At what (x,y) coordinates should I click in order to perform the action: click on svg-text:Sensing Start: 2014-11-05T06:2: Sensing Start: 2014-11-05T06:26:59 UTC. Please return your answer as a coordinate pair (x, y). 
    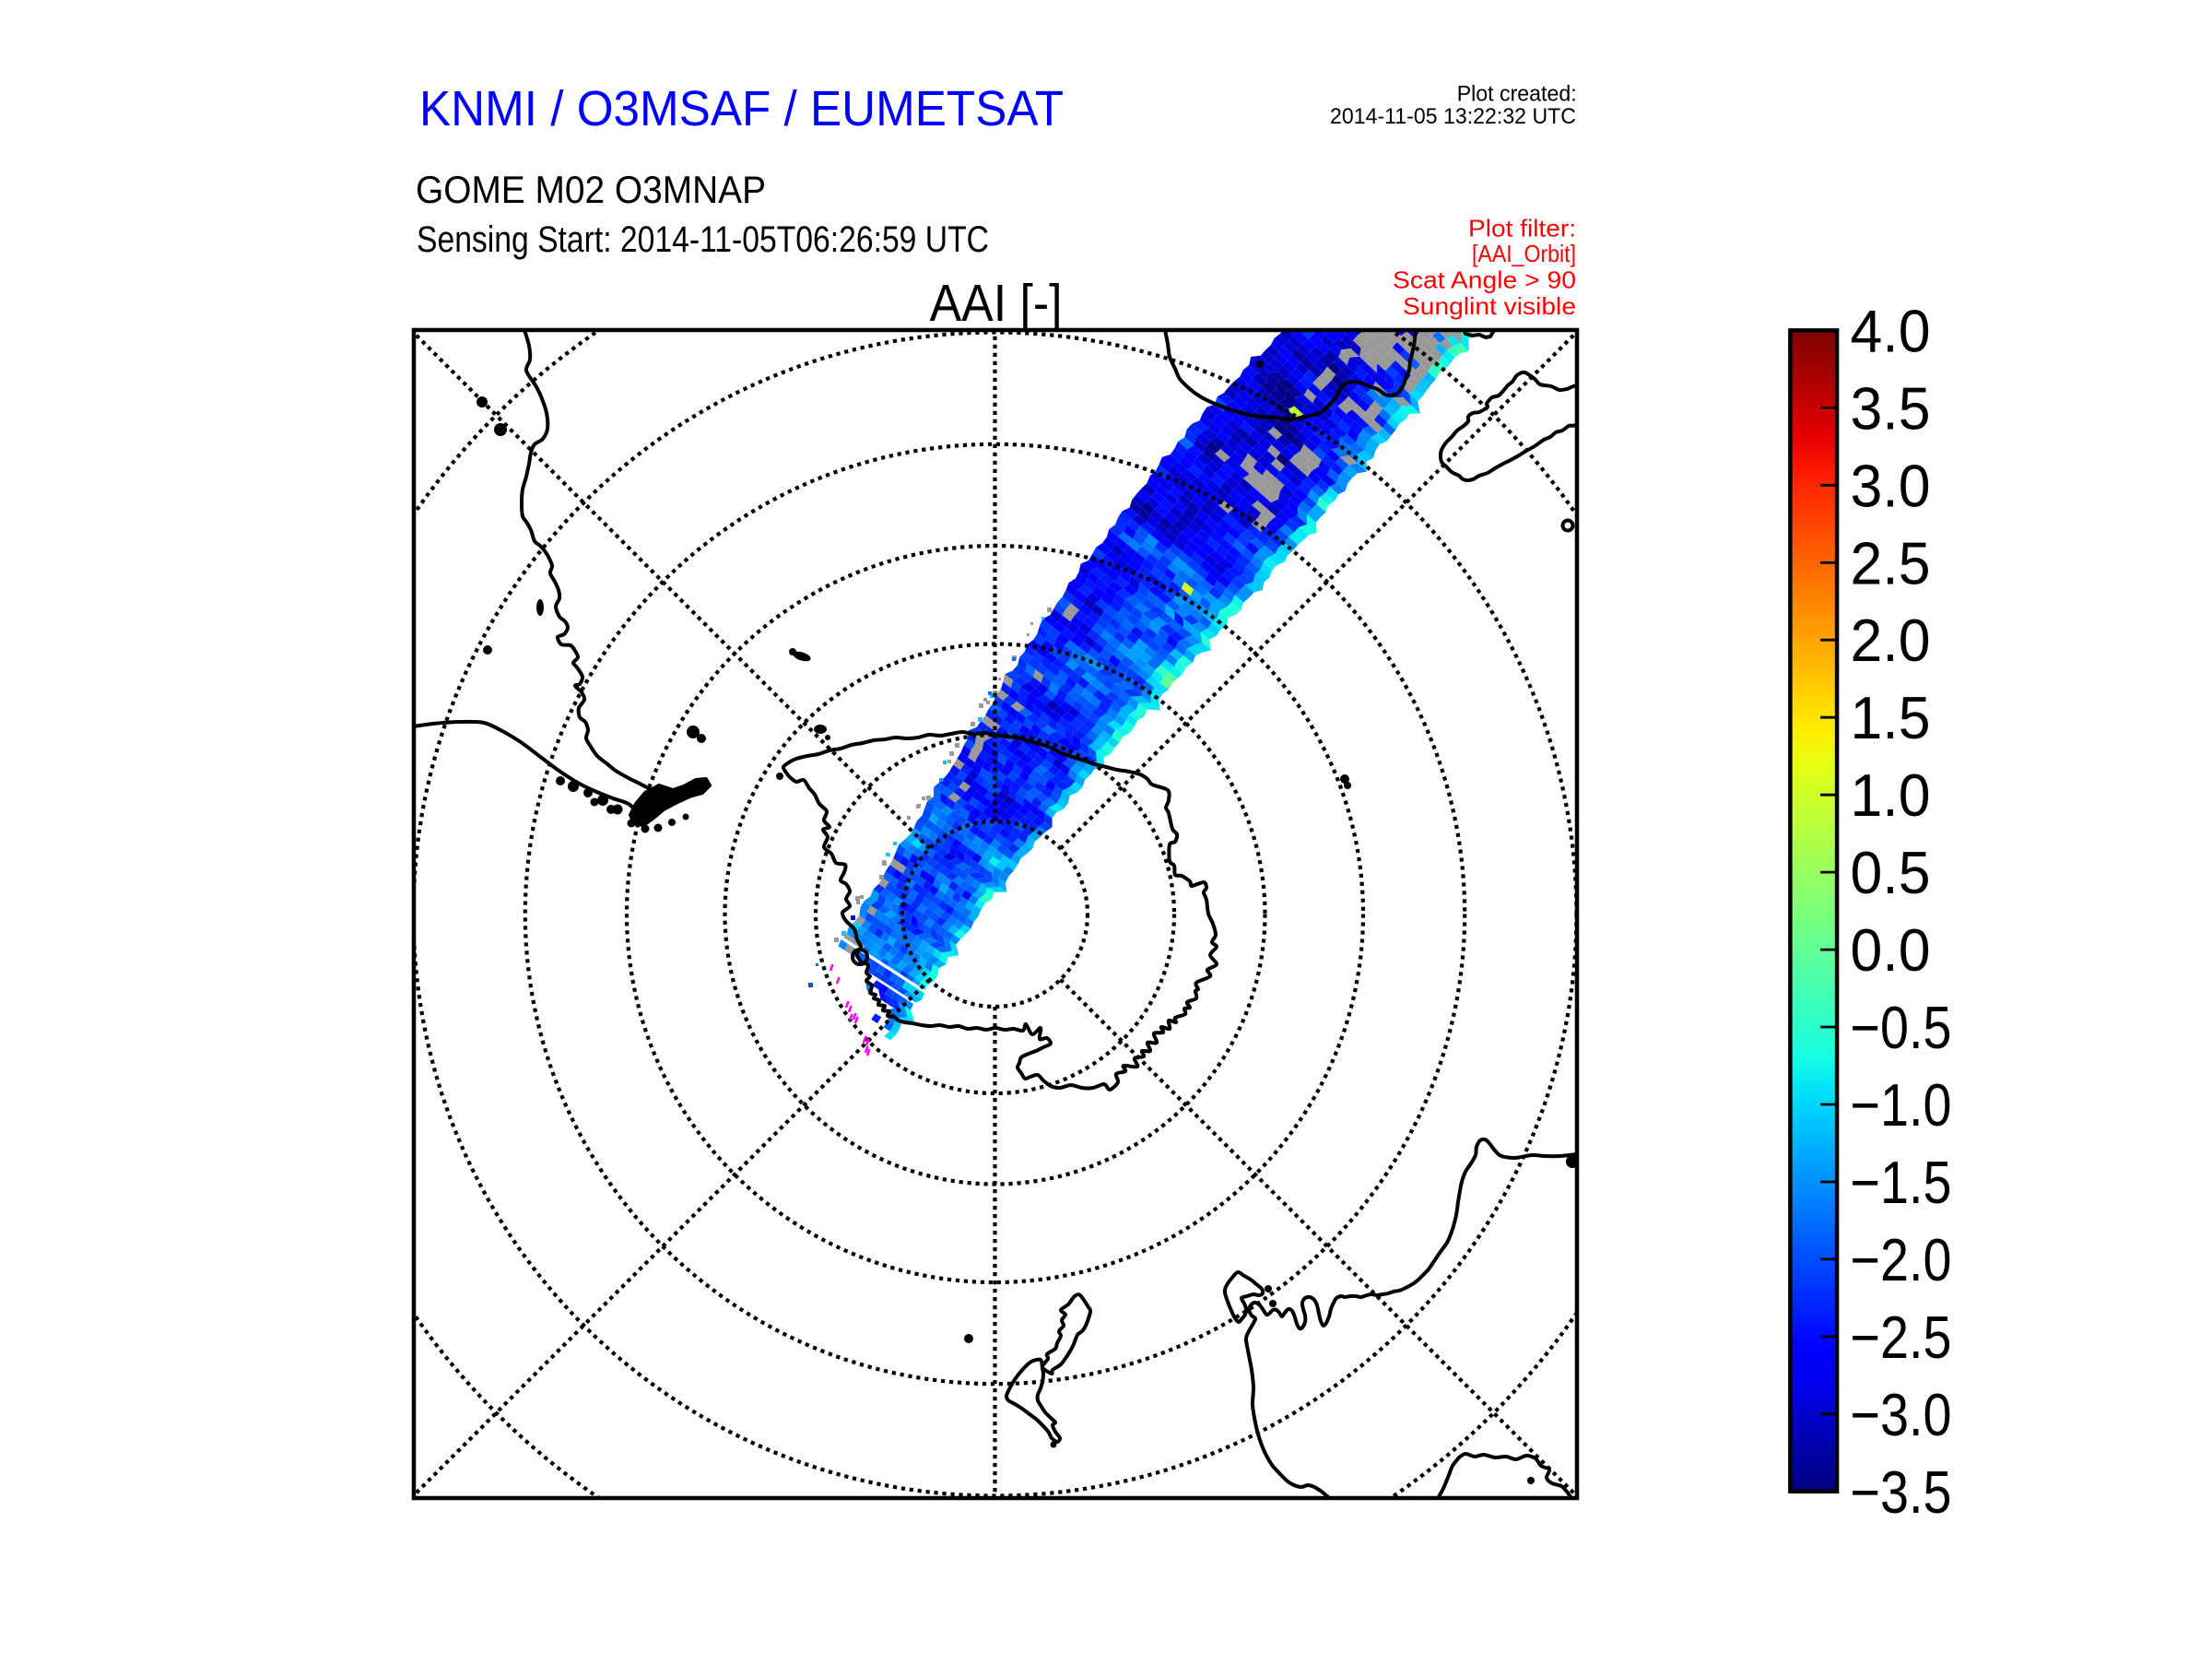
    Looking at the image, I should click on (703, 239).